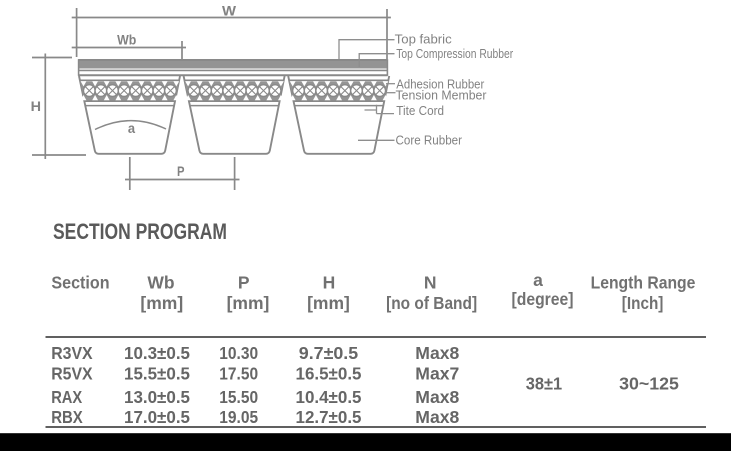 The width and height of the screenshot is (731, 456). What do you see at coordinates (440, 84) in the screenshot?
I see `svg-text: Adhesion Rubber` at bounding box center [440, 84].